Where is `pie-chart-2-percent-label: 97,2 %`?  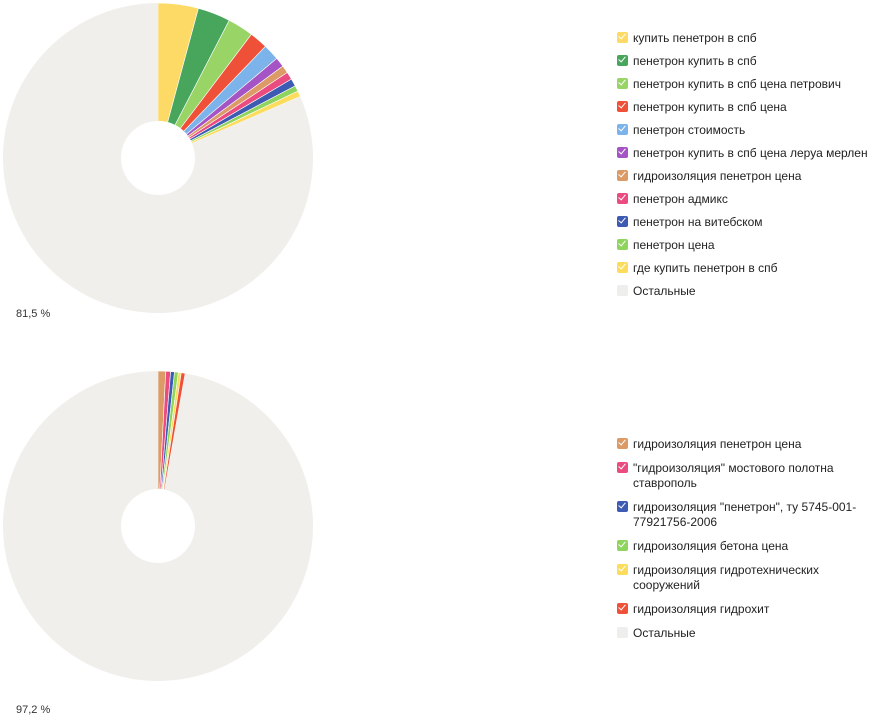 pie-chart-2-percent-label: 97,2 % is located at coordinates (33, 710).